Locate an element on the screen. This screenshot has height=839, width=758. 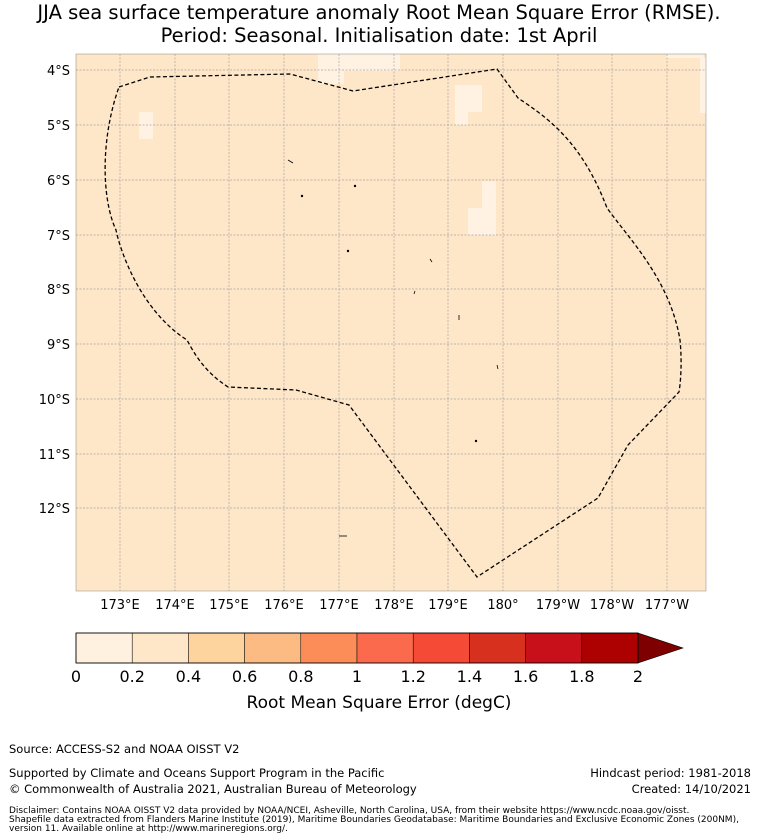
colorbar: 0 0.2 0.4 0.6 0.8 1 1.2 1.4 1.6 1.8 2 is located at coordinates (377, 659).